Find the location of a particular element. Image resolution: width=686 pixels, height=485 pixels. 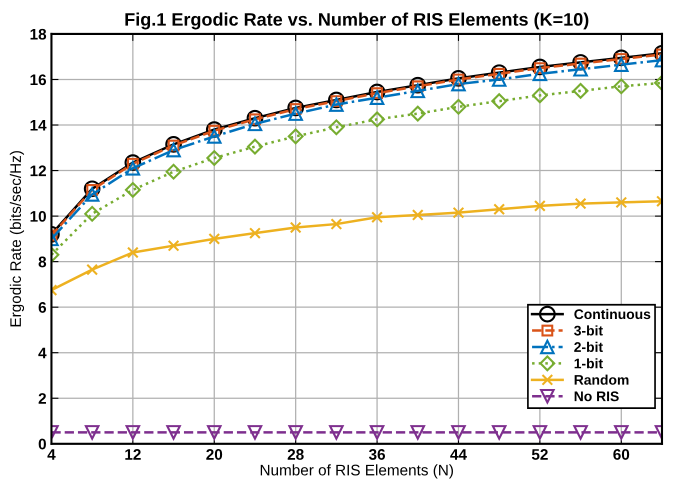

y-tick-label: 14 is located at coordinates (38, 125).